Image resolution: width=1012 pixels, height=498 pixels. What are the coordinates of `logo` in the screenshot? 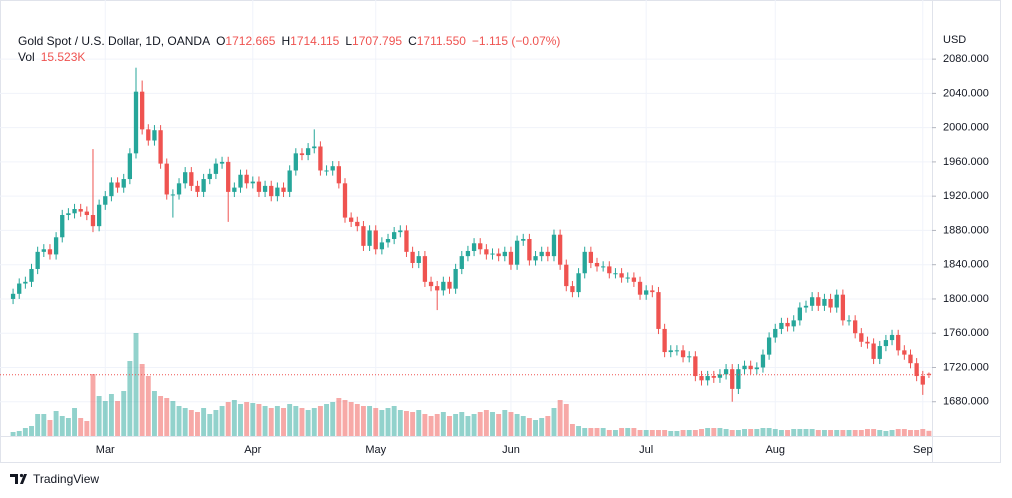 It's located at (18, 478).